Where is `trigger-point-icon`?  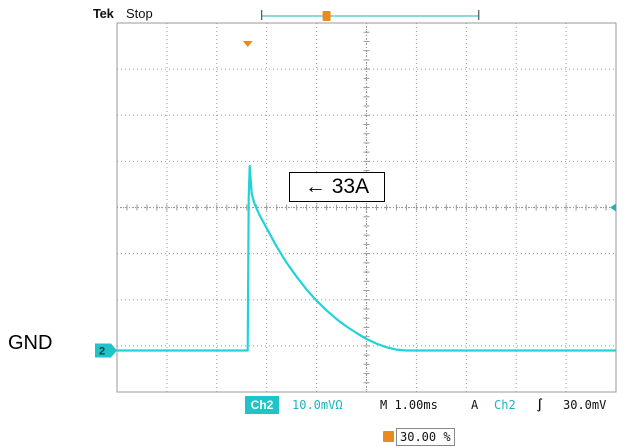
trigger-point-icon is located at coordinates (326, 16).